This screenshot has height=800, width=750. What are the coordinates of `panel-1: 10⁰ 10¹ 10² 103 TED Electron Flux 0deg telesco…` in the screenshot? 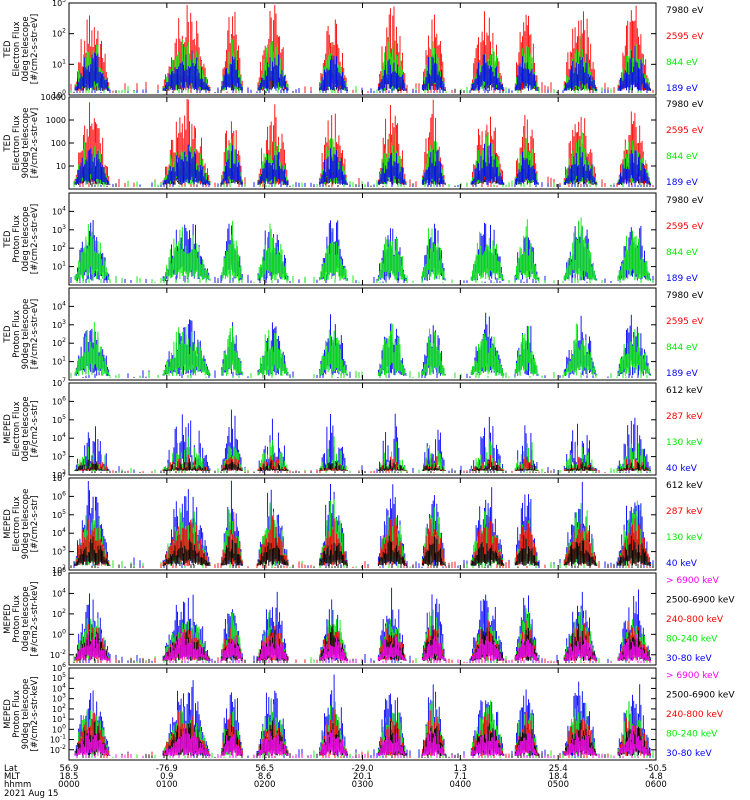 It's located at (353, 50).